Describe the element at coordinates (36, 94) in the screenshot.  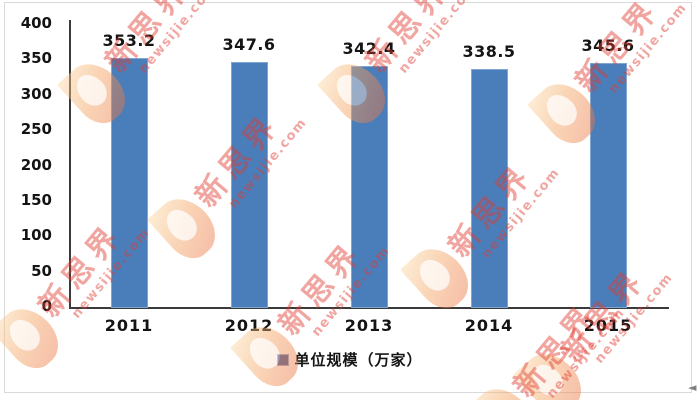
I see `y-axis-tick-label: 300` at that location.